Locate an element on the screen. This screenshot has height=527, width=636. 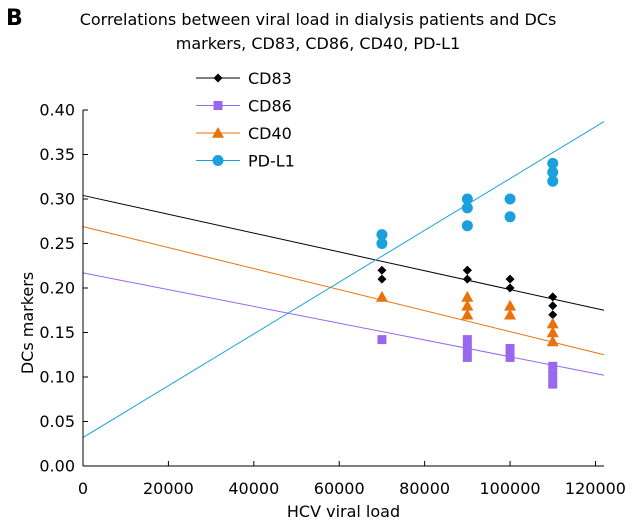
x-tick-label: 60000 is located at coordinates (339, 488).